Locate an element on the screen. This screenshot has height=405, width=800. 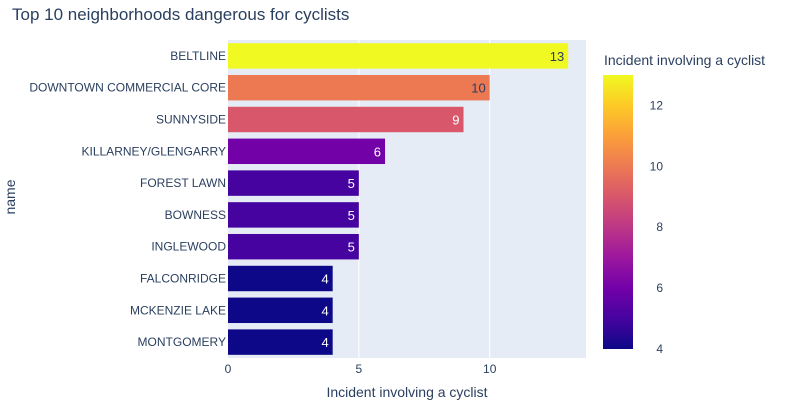
y-axis-label: name is located at coordinates (10, 196).